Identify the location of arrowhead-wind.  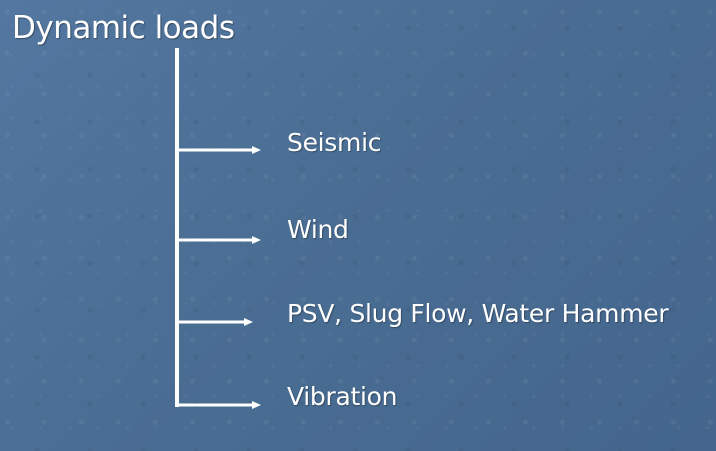
(256, 240).